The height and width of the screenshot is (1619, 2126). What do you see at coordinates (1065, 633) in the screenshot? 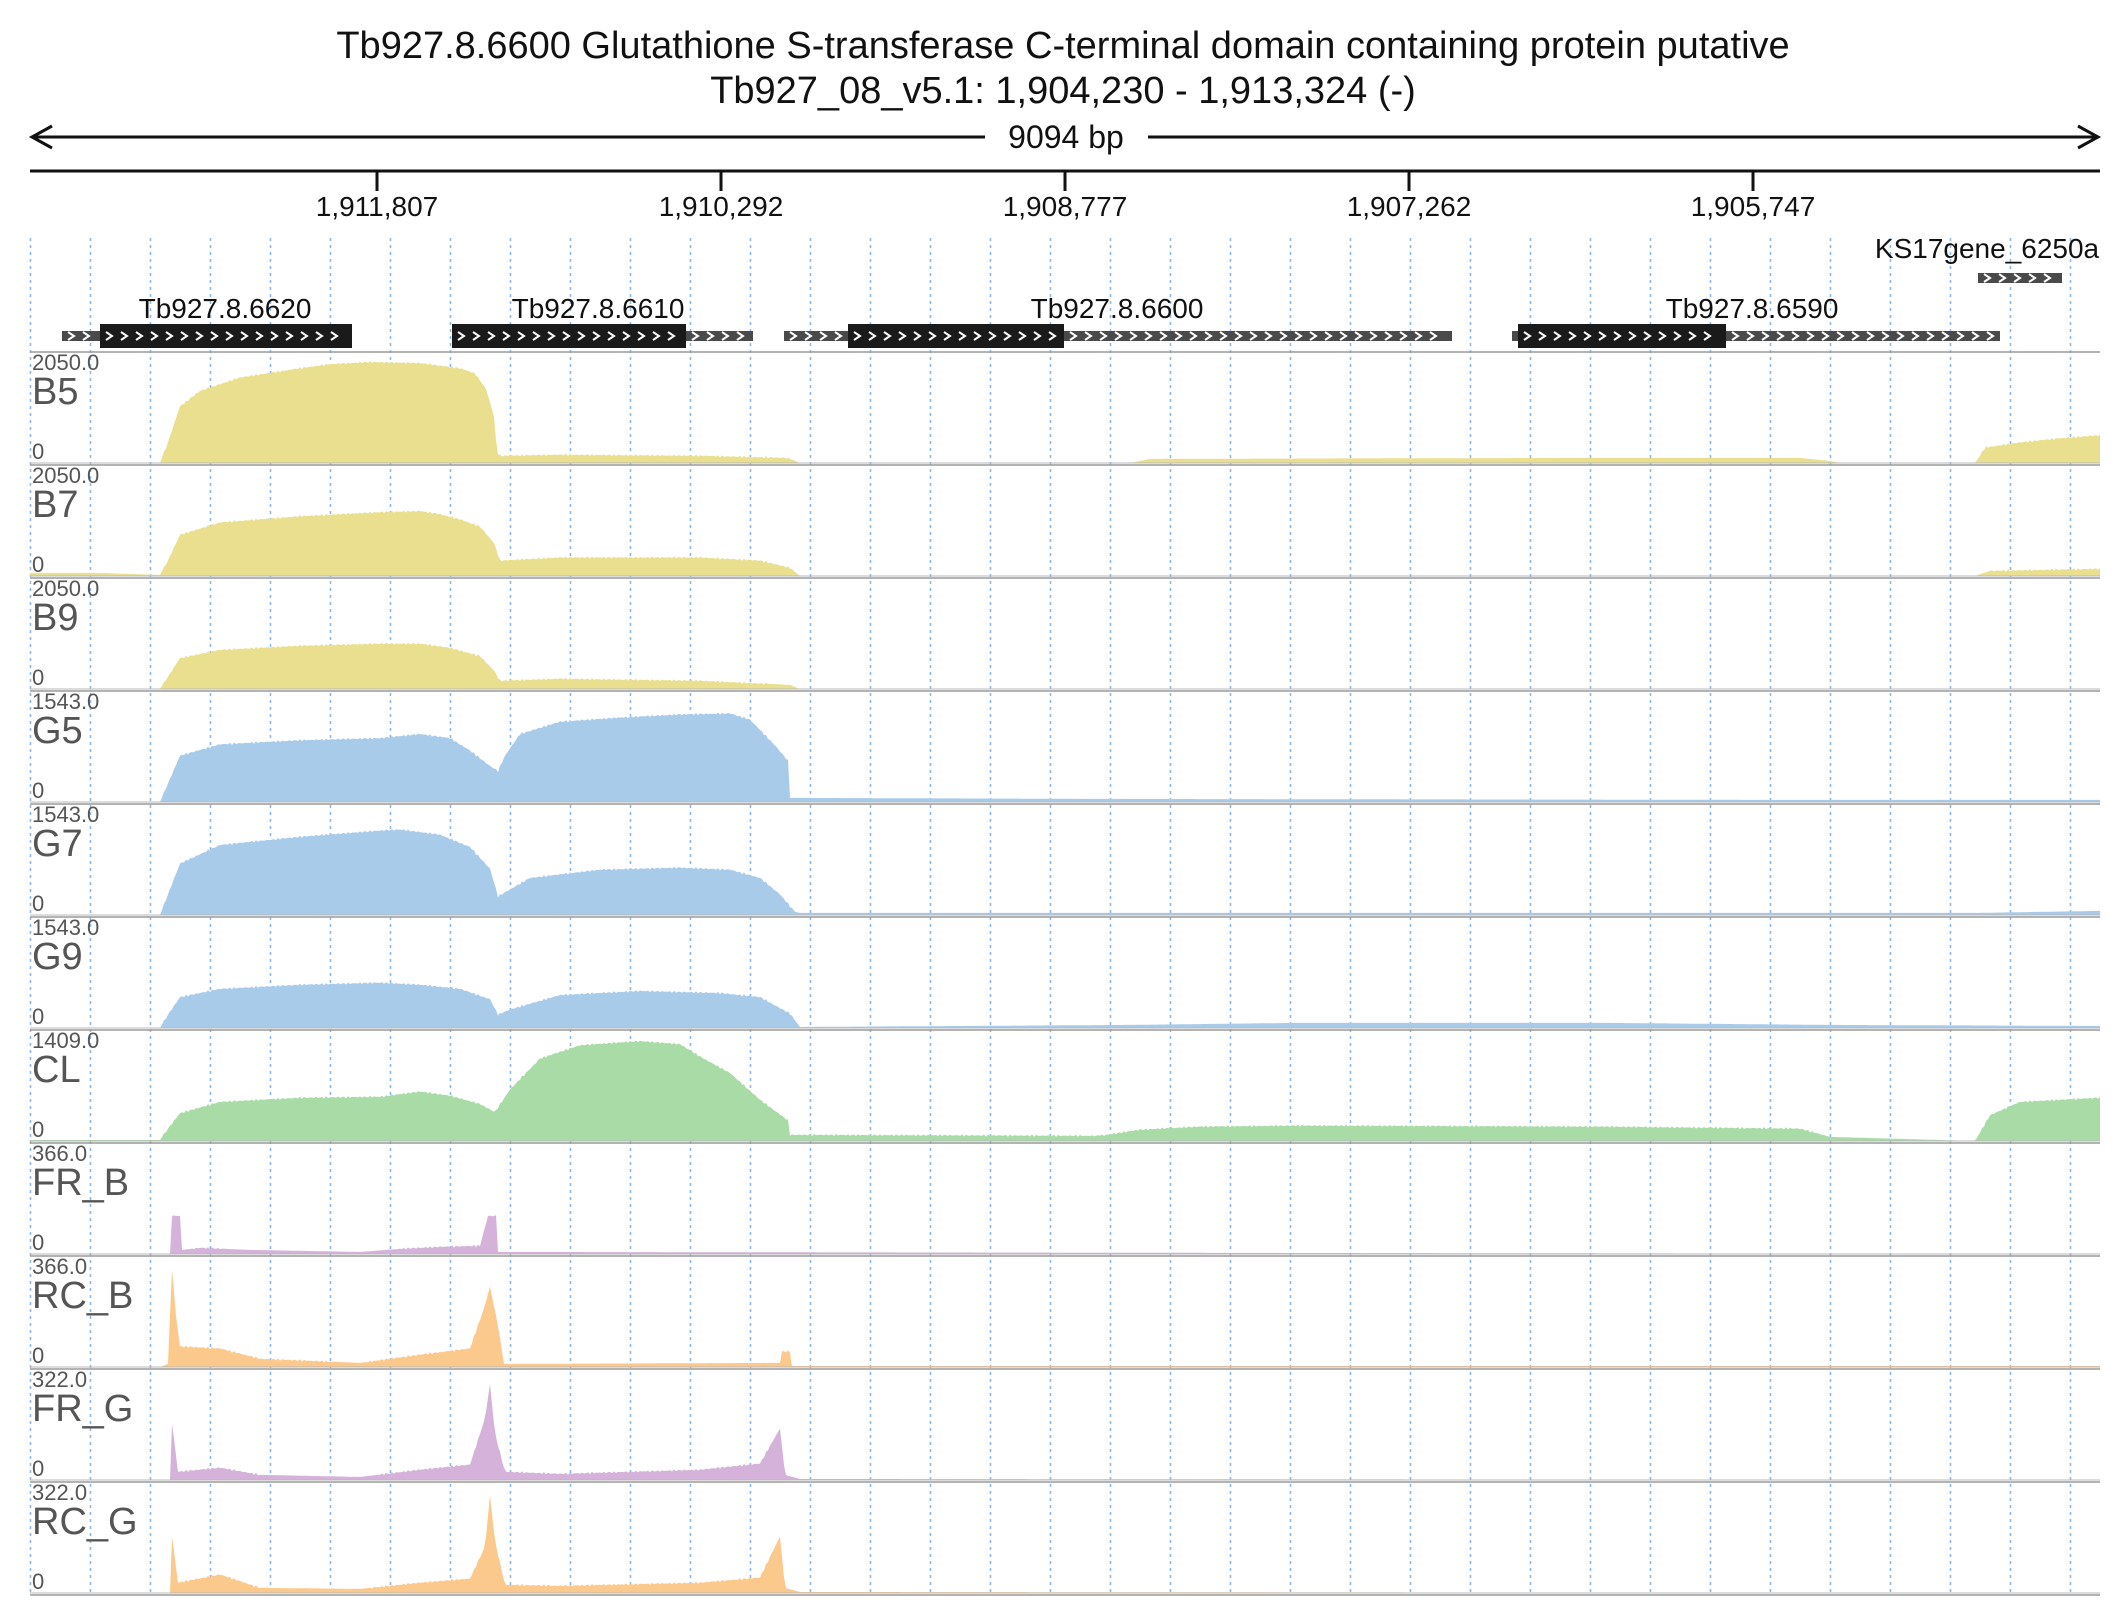
I see `coverage-track: 2050.0B9 0` at bounding box center [1065, 633].